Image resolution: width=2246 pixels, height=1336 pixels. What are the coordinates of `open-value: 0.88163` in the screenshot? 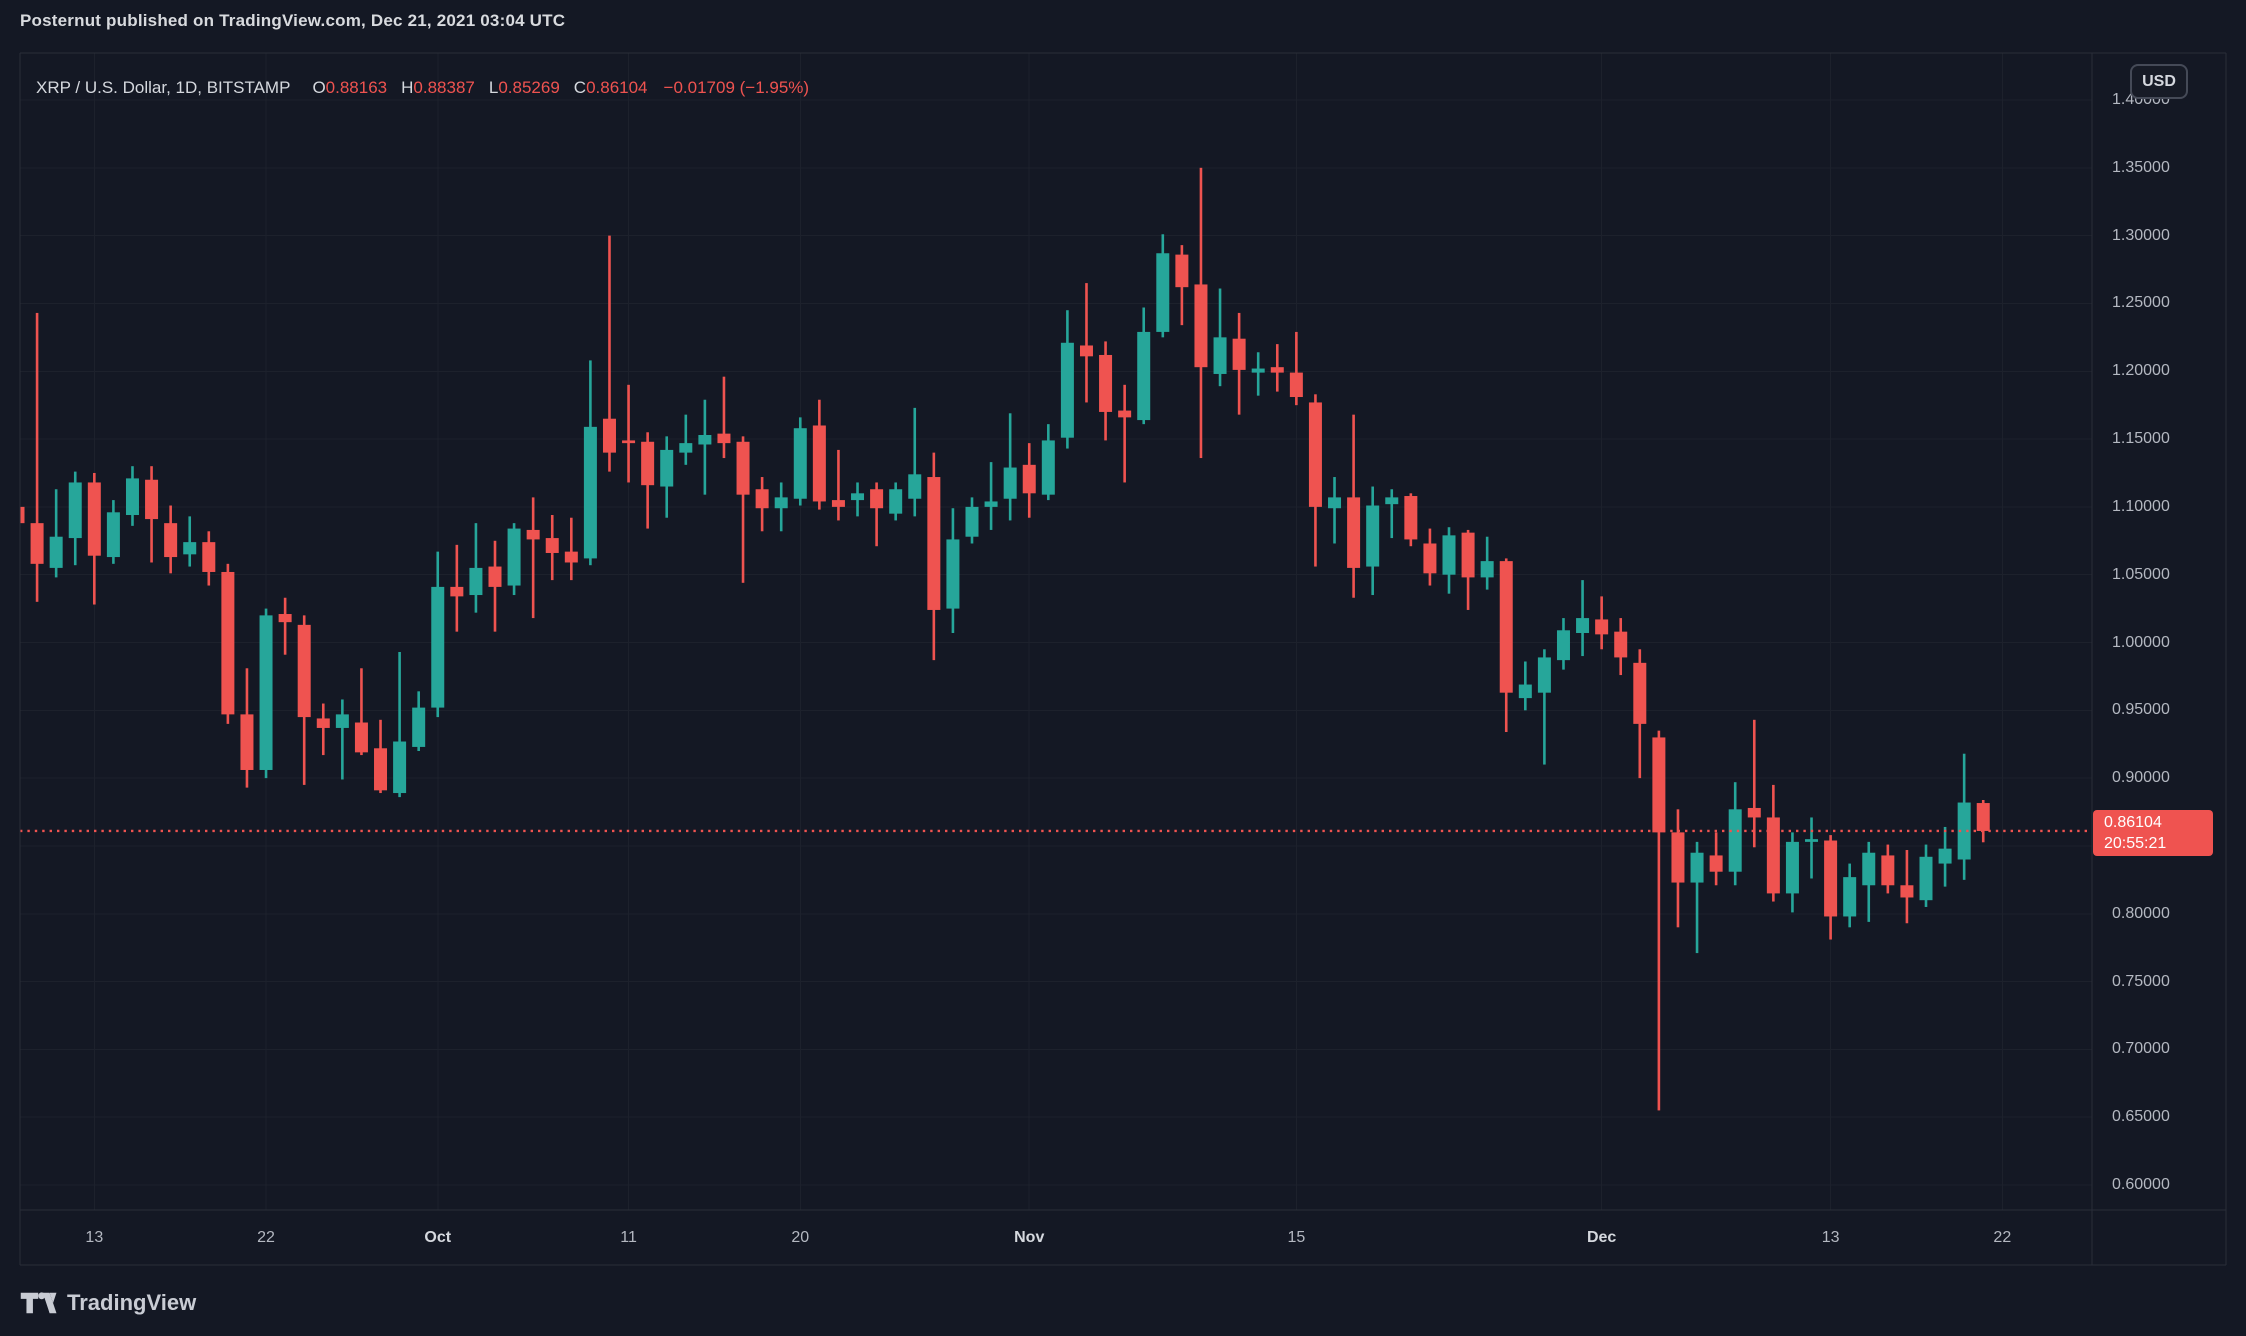 It's located at (356, 87).